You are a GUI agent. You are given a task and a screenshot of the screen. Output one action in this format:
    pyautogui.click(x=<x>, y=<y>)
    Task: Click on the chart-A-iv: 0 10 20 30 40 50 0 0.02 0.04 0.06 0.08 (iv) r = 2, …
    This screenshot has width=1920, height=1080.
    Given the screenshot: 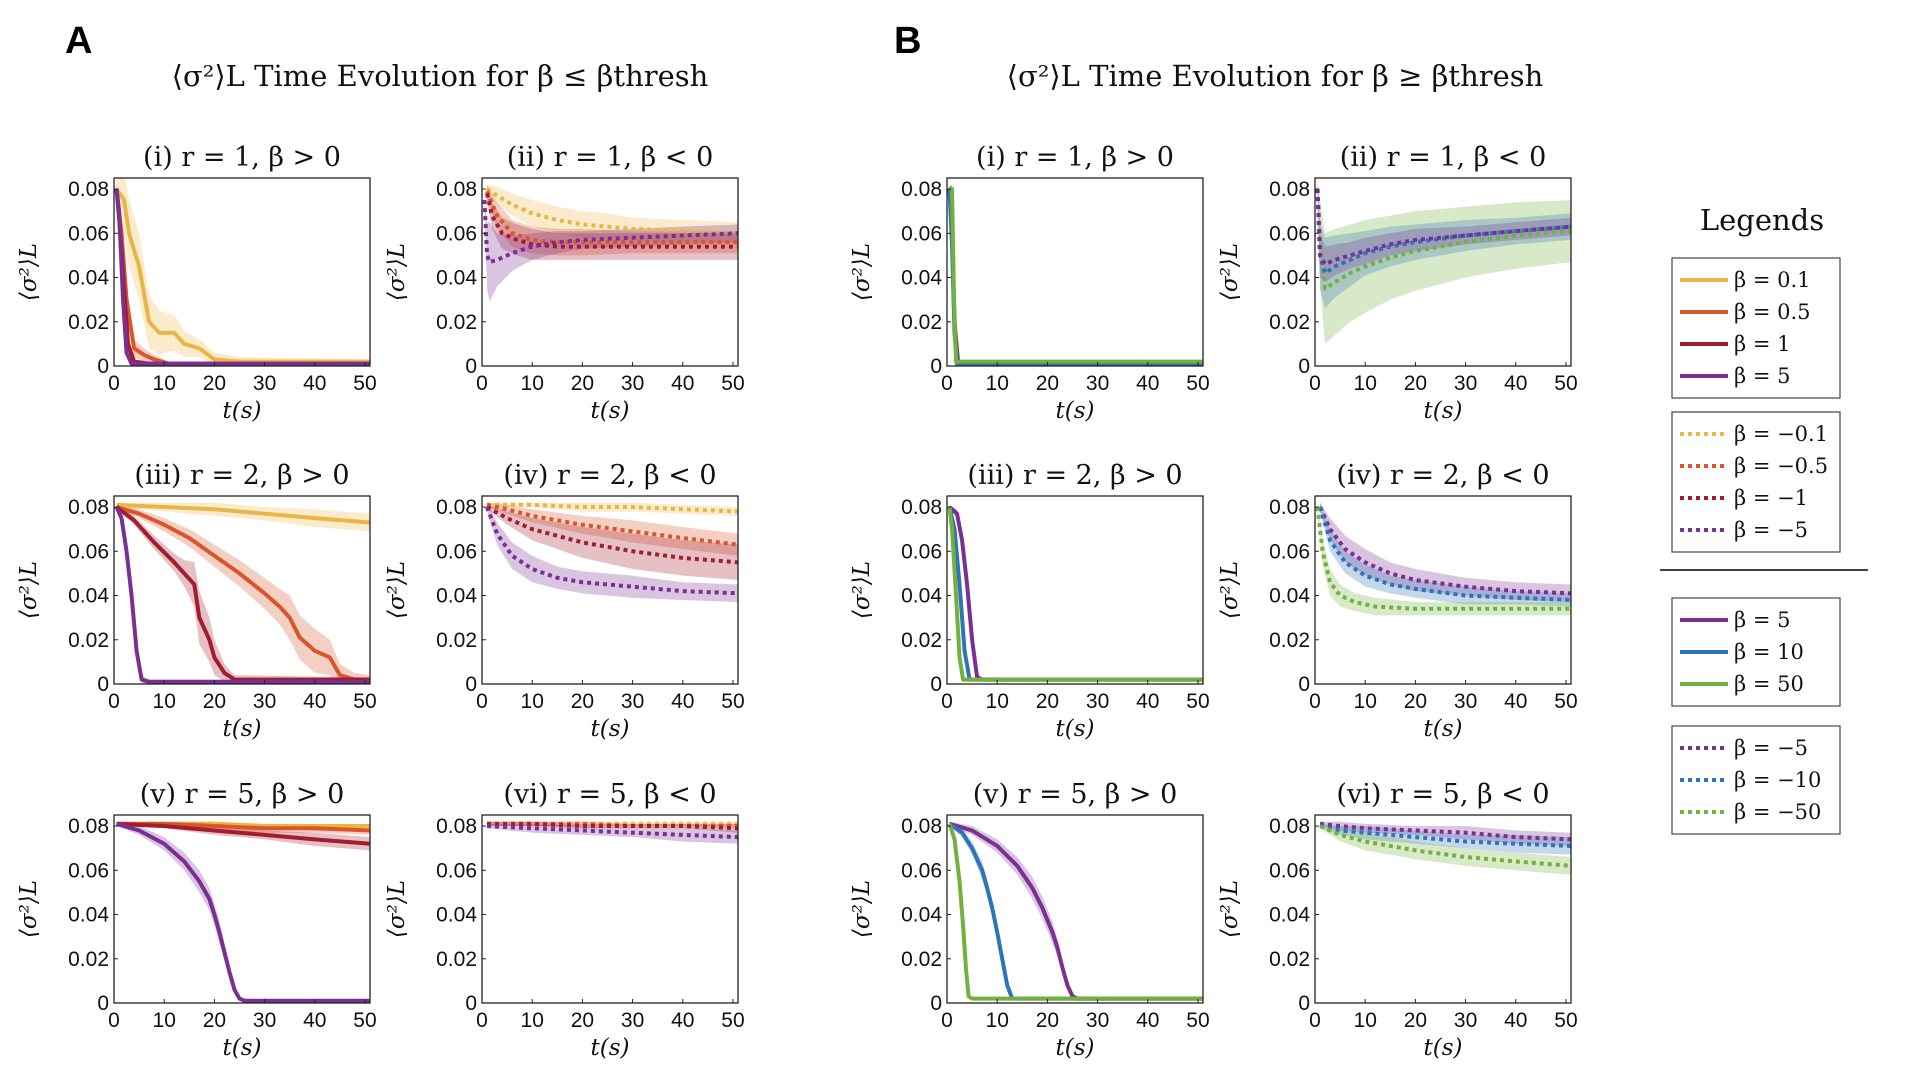 What is the action you would take?
    pyautogui.click(x=564, y=601)
    